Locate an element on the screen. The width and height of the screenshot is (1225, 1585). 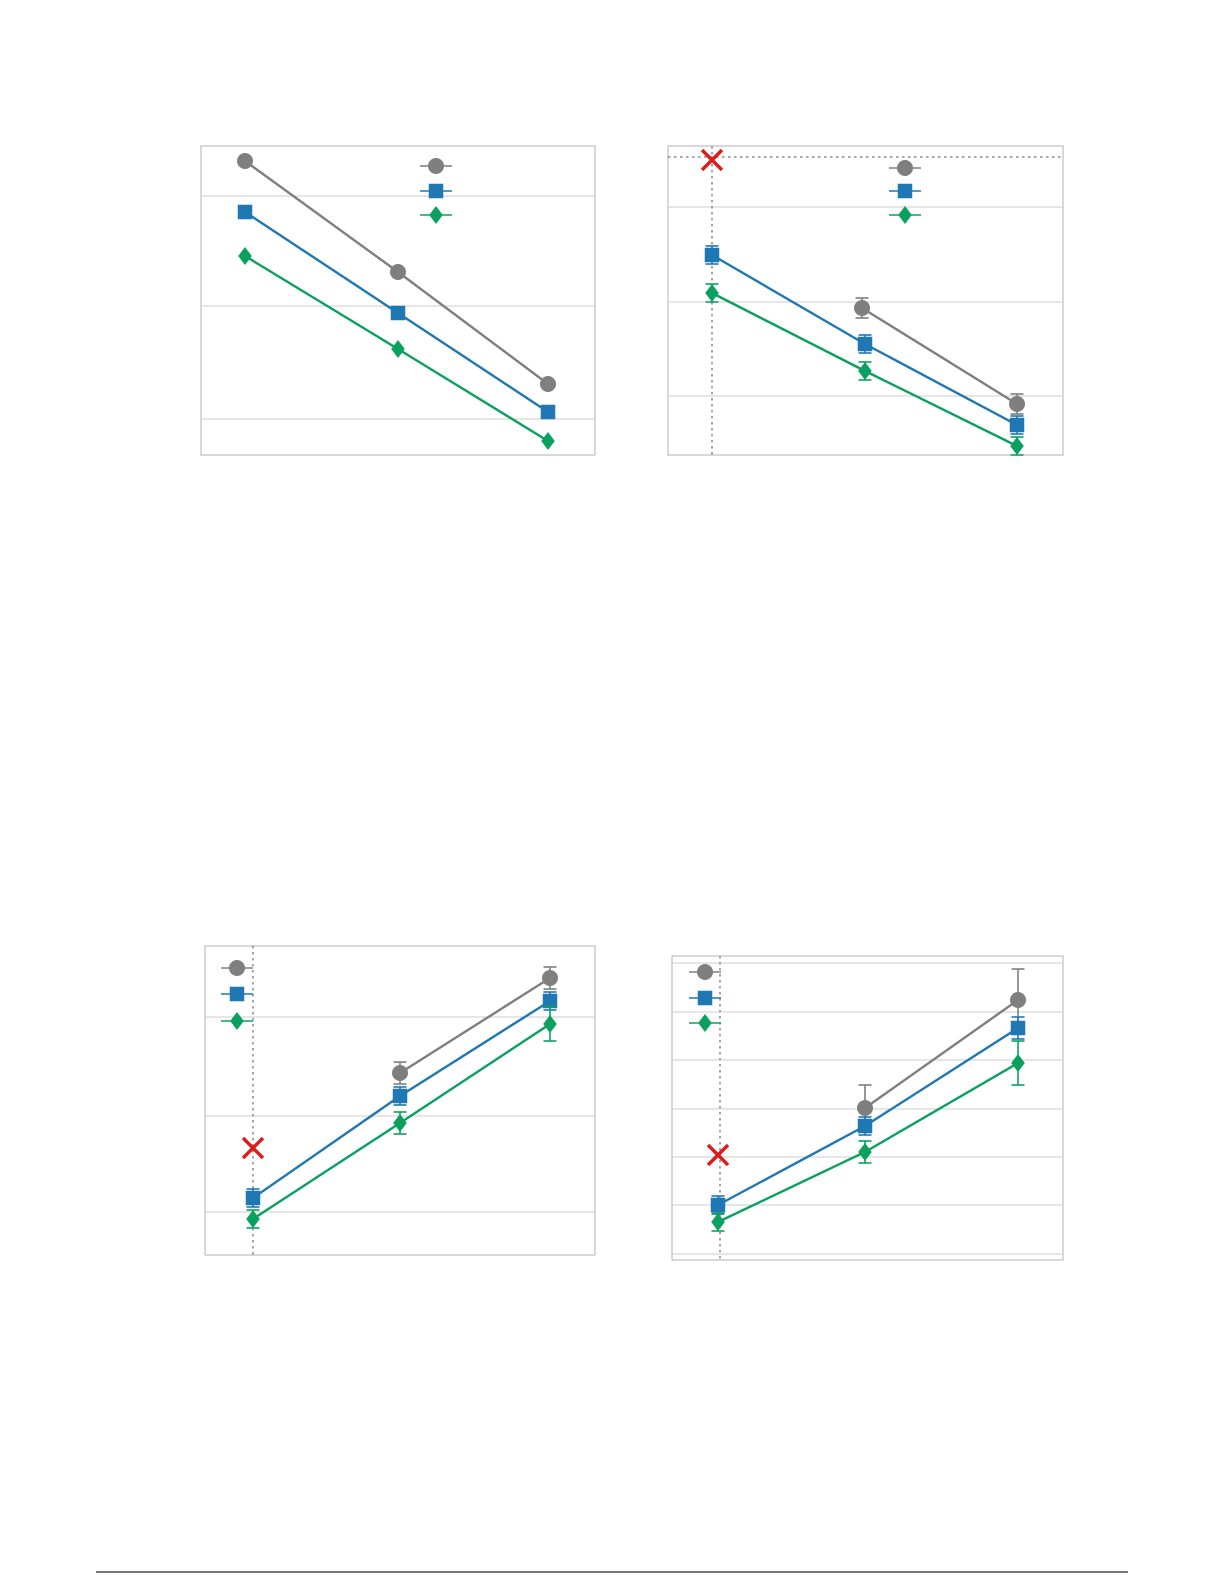
chart-bottom-left is located at coordinates (400, 1100).